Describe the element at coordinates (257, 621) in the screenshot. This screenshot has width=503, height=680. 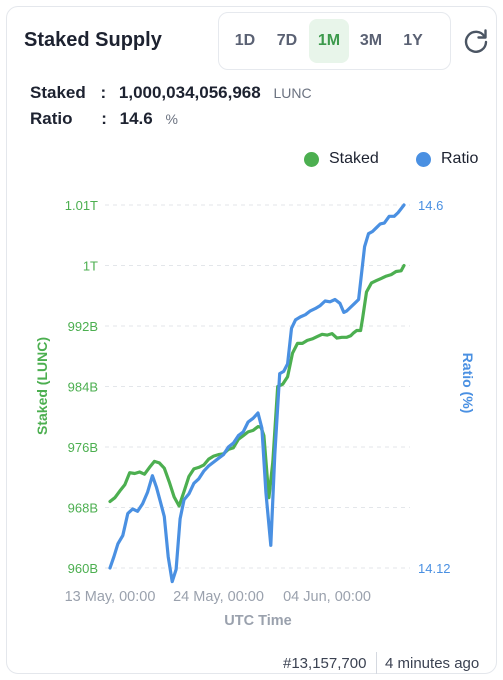
I see `x-axis-title: UTC Time` at that location.